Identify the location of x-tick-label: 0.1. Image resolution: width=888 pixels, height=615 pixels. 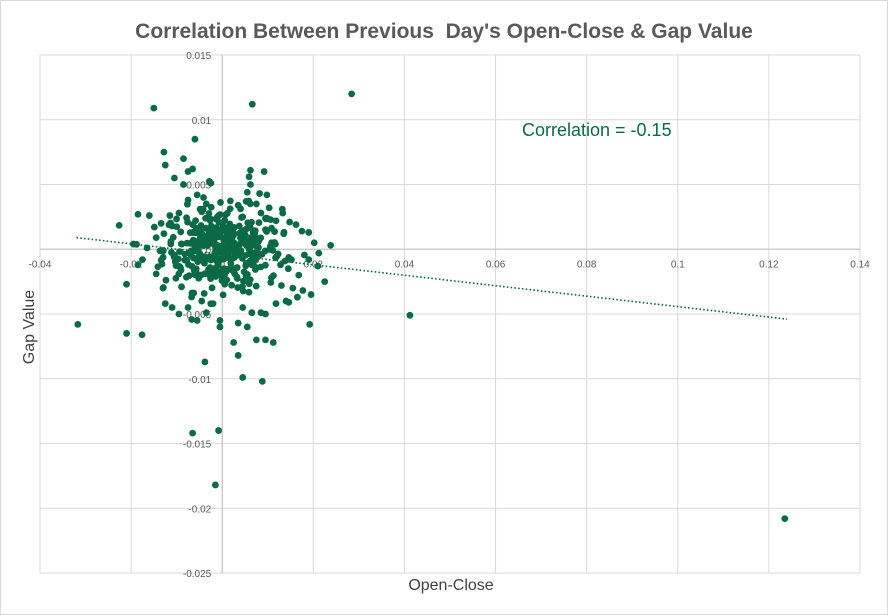
(678, 264).